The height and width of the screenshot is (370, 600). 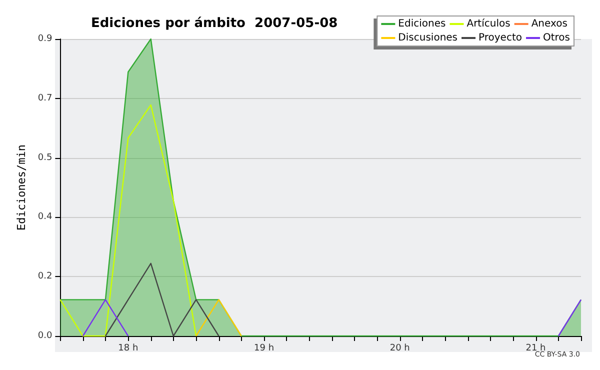 I want to click on x-tick-label: 20 h, so click(x=400, y=349).